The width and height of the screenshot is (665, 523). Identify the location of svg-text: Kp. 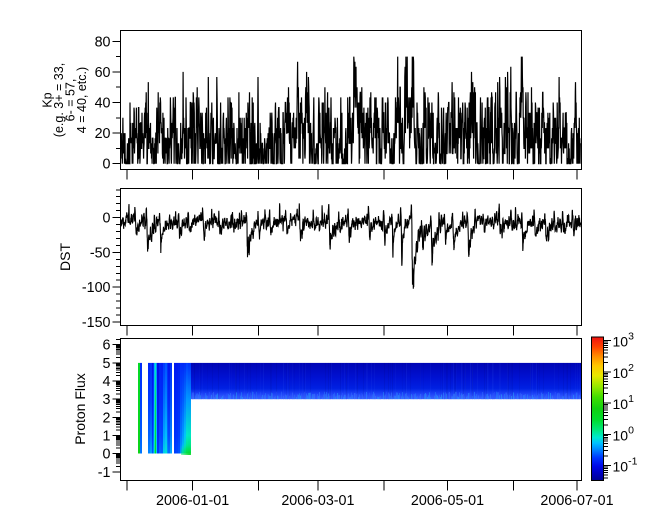
(48, 99).